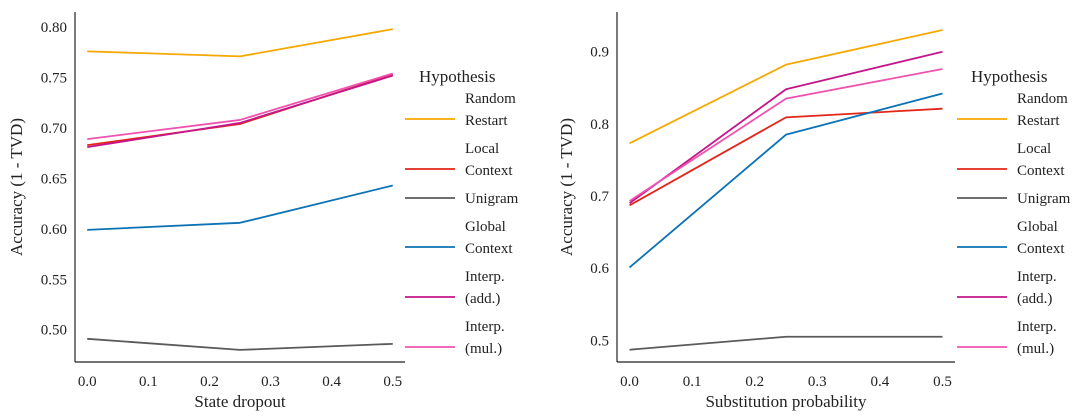 The image size is (1077, 417). I want to click on y-tick-label: 0.9, so click(599, 53).